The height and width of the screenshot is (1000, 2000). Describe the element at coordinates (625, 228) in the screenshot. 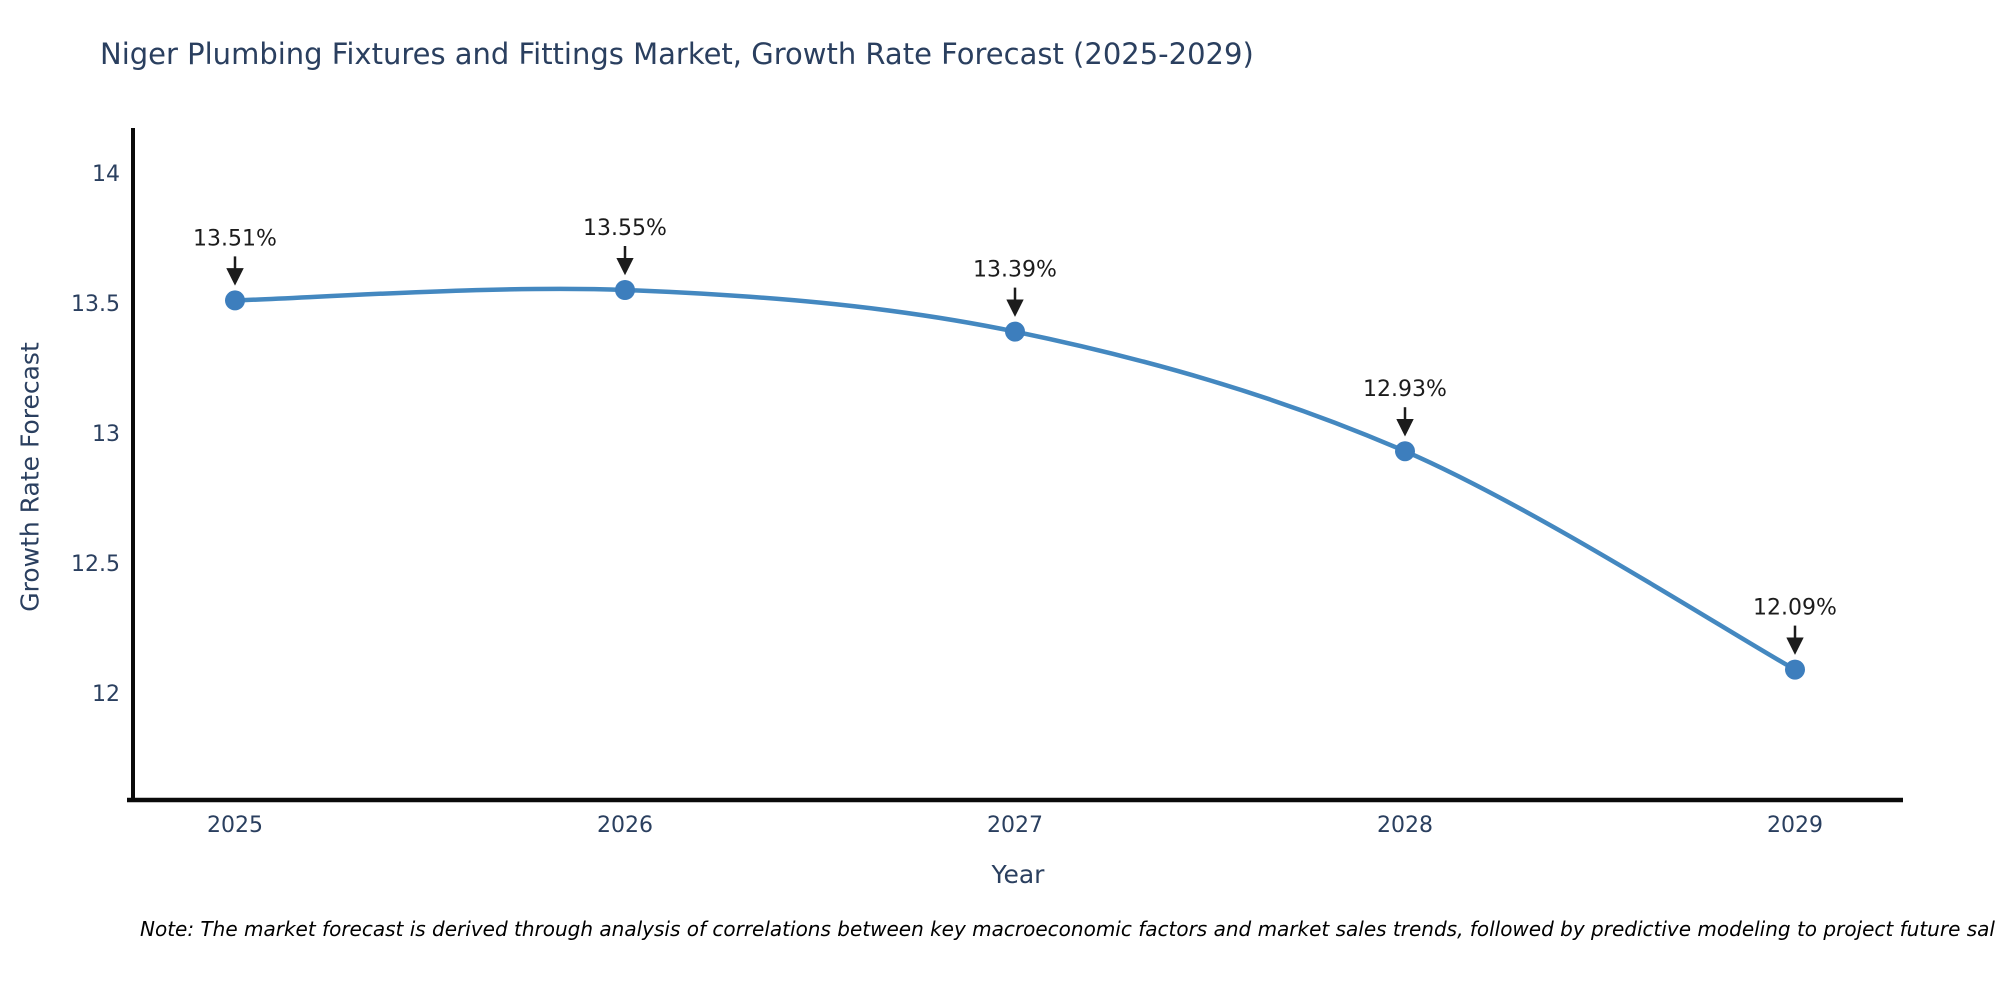

I see `data-point-label: 13.55%` at that location.